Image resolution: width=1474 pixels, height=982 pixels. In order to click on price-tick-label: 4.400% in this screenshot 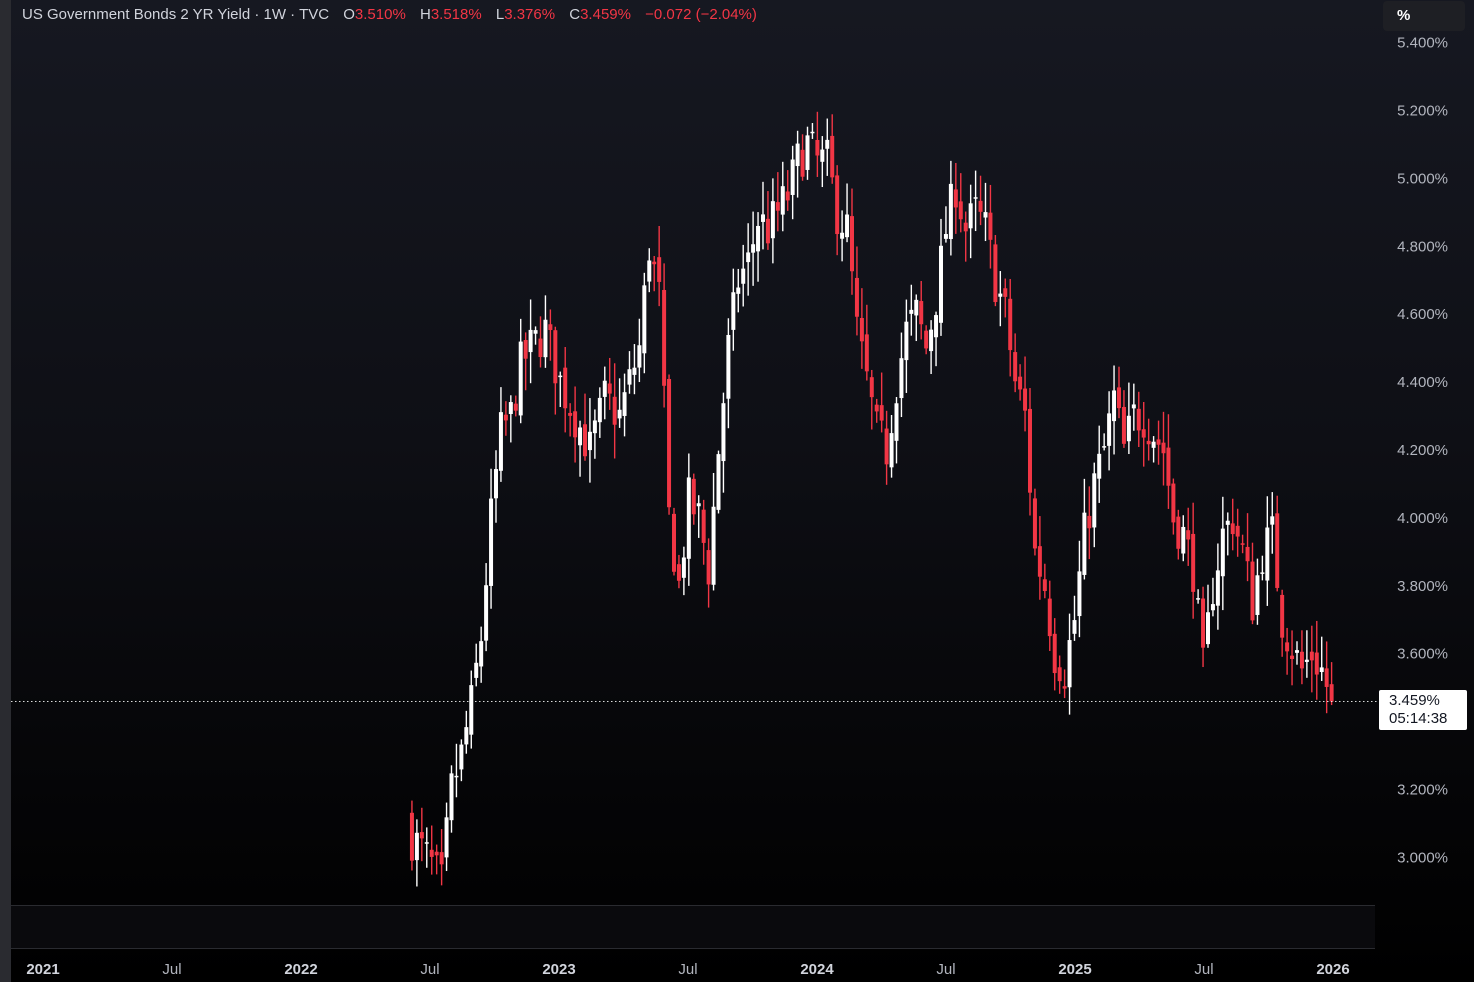, I will do `click(1422, 382)`.